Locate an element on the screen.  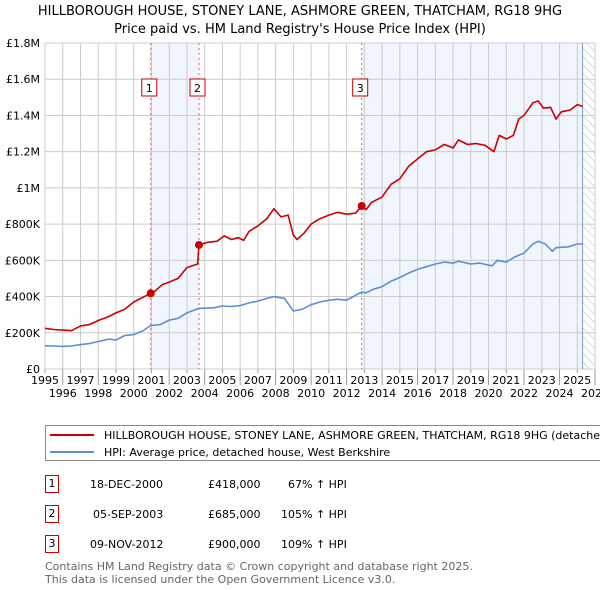
sale-badge-label: 2 is located at coordinates (197, 88).